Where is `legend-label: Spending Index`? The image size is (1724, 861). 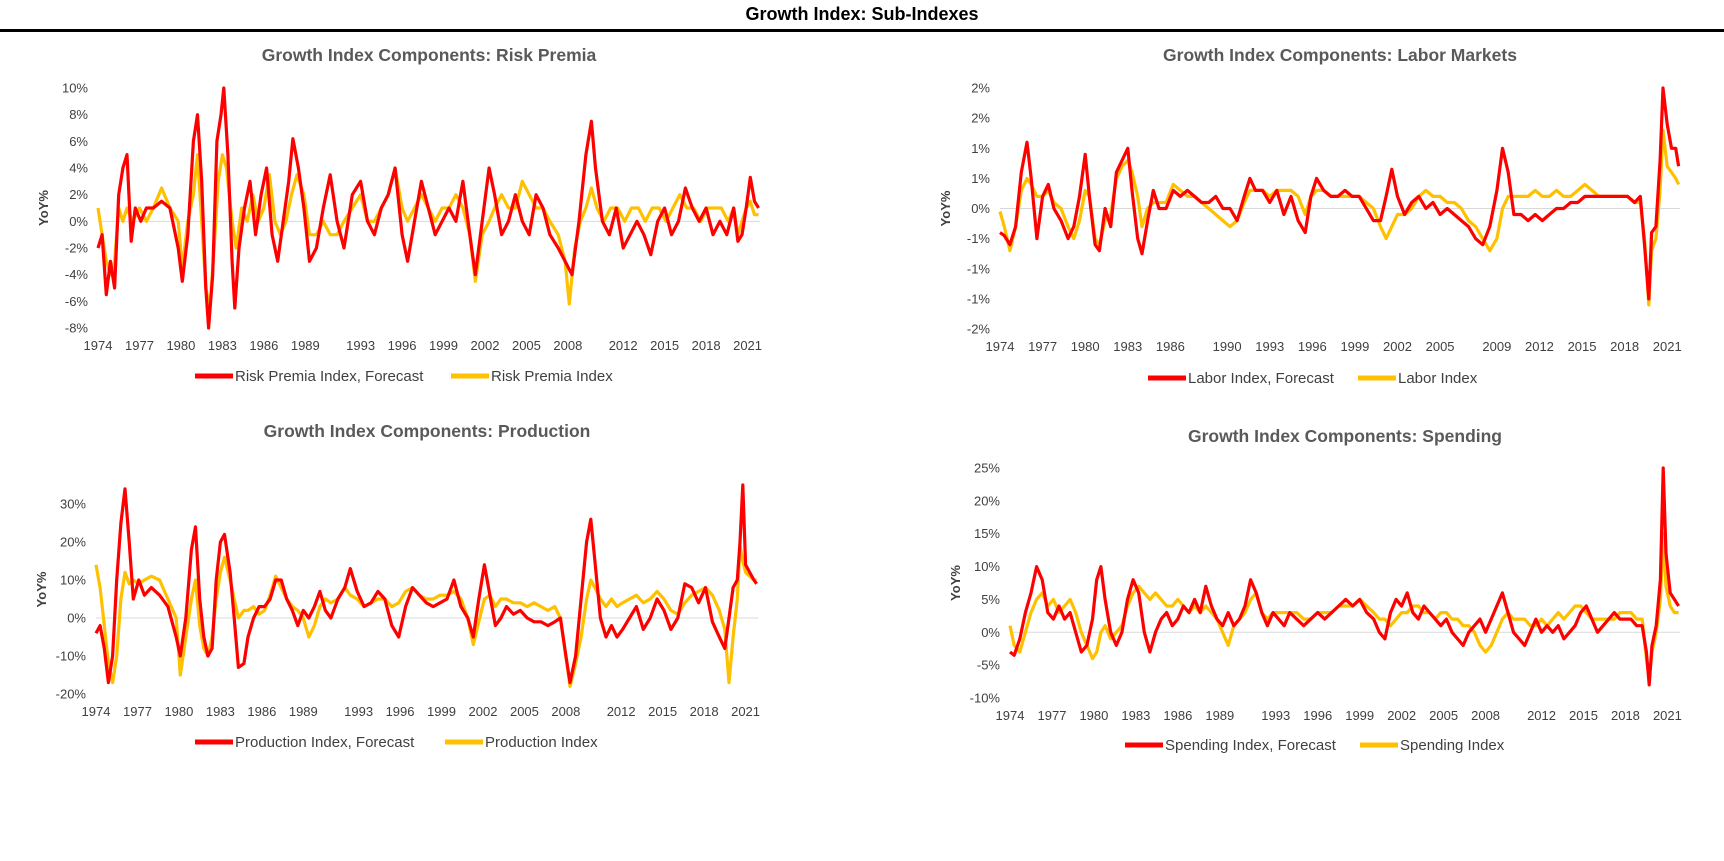
legend-label: Spending Index is located at coordinates (1452, 745).